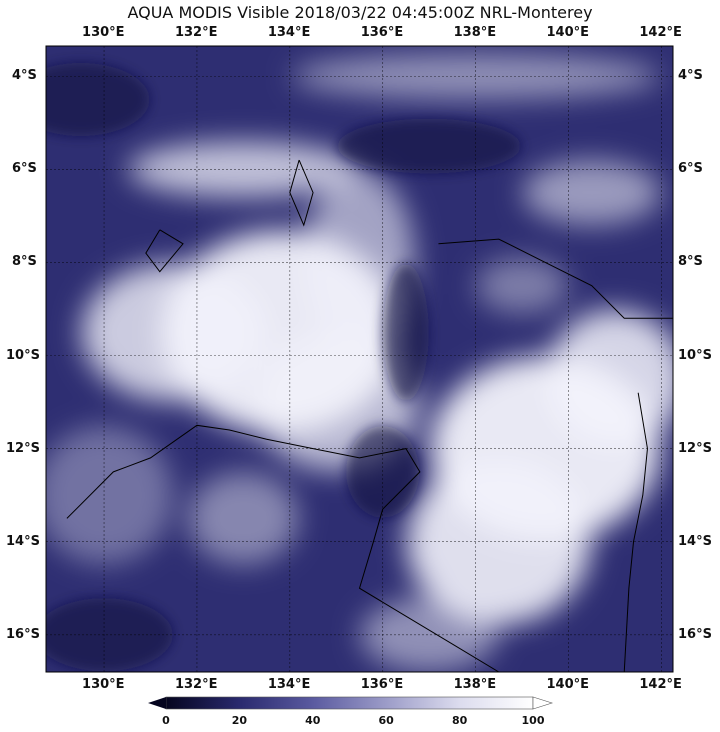  What do you see at coordinates (350, 711) in the screenshot?
I see `colorbar: 0 20 40 60 80 100` at bounding box center [350, 711].